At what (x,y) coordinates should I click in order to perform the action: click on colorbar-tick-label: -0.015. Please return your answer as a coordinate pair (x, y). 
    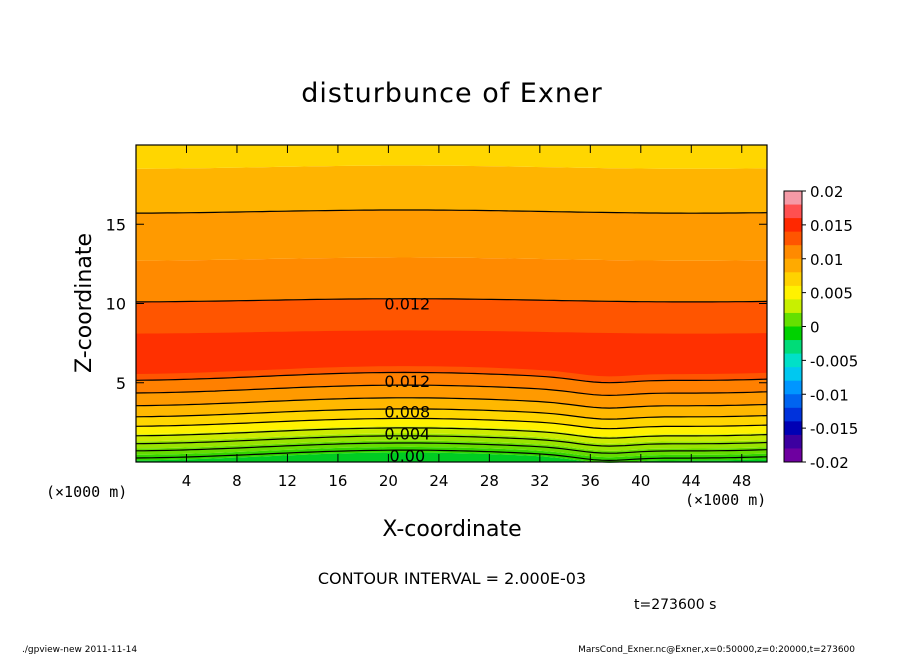
    Looking at the image, I should click on (834, 429).